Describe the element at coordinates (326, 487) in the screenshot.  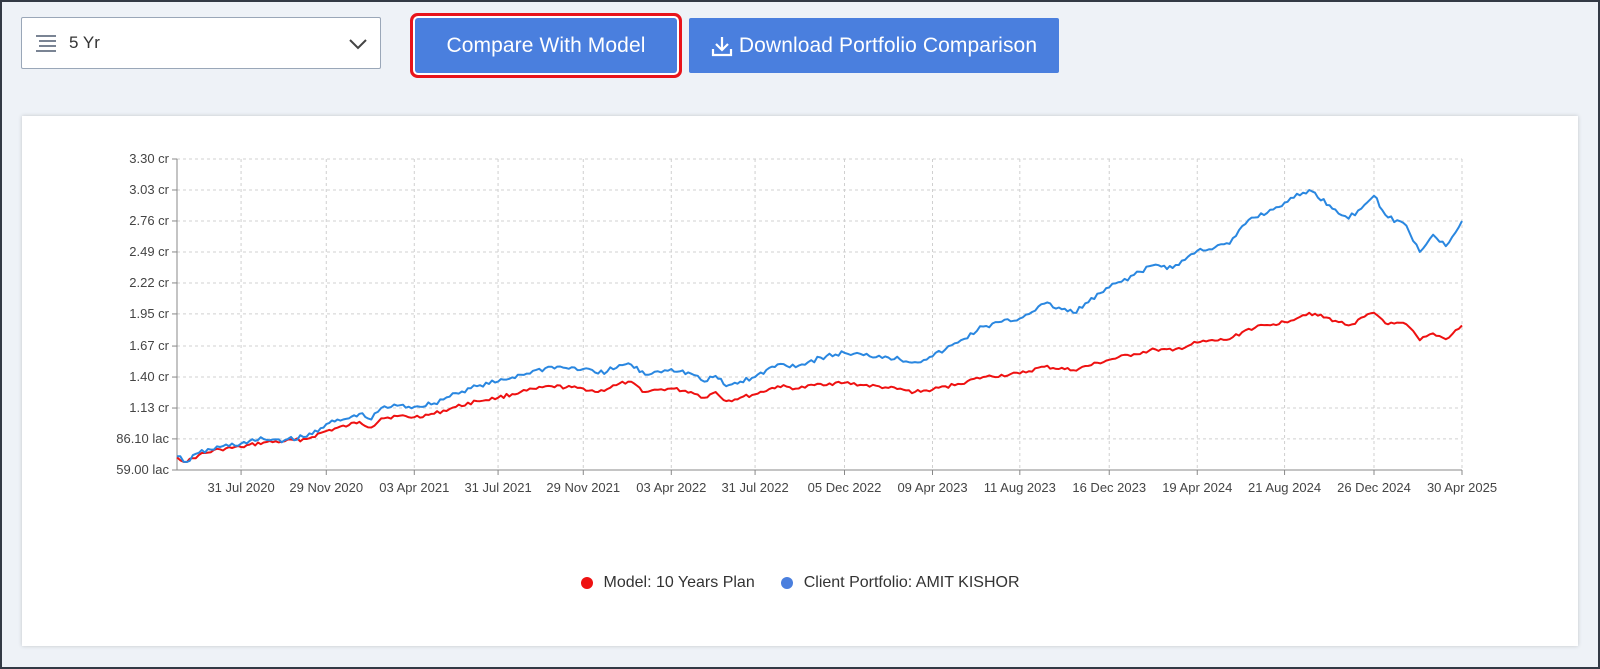
I see `x-tick-label: 29 Nov 2020` at that location.